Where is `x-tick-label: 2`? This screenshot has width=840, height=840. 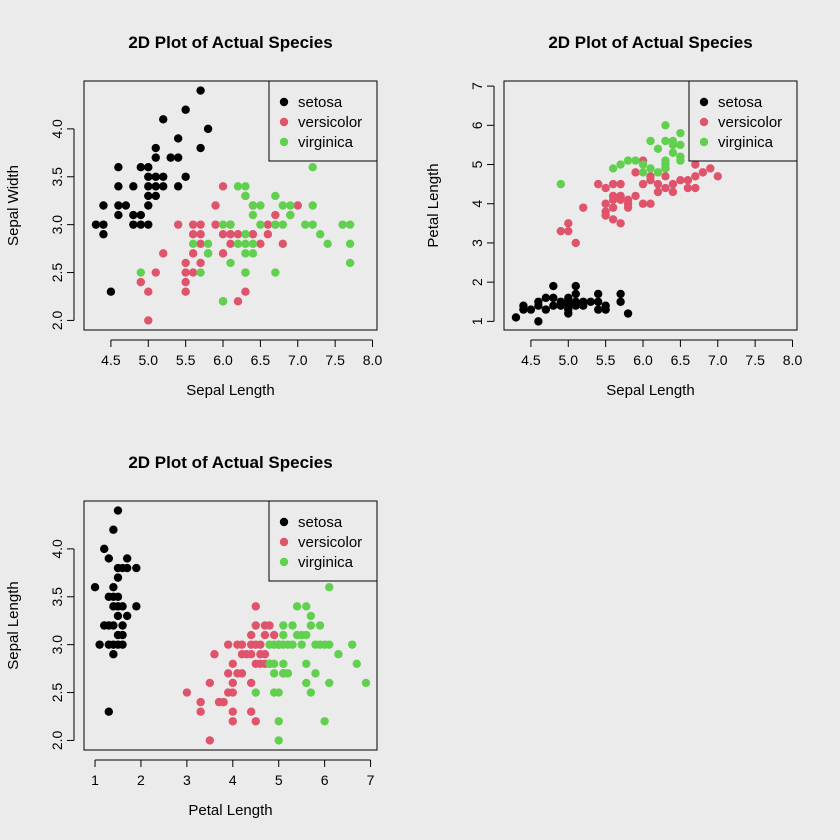 x-tick-label: 2 is located at coordinates (141, 780).